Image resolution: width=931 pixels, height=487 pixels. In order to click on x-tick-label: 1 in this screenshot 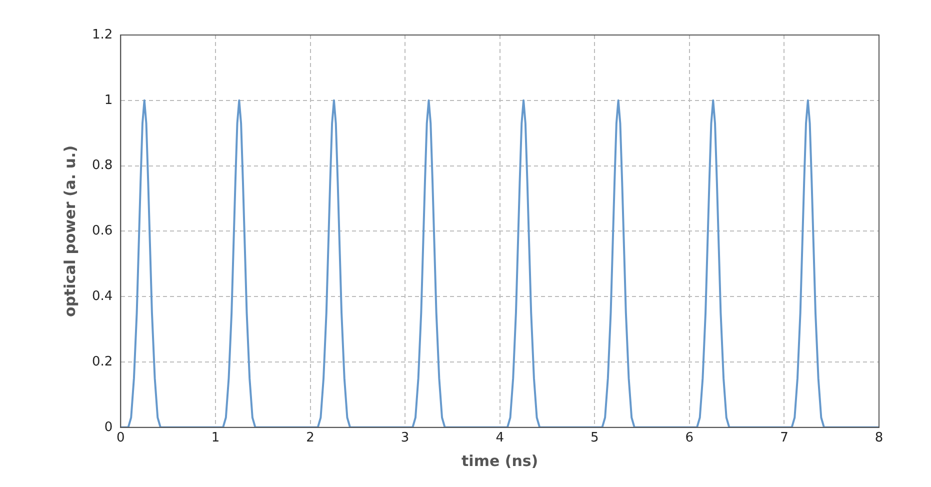, I will do `click(215, 438)`.